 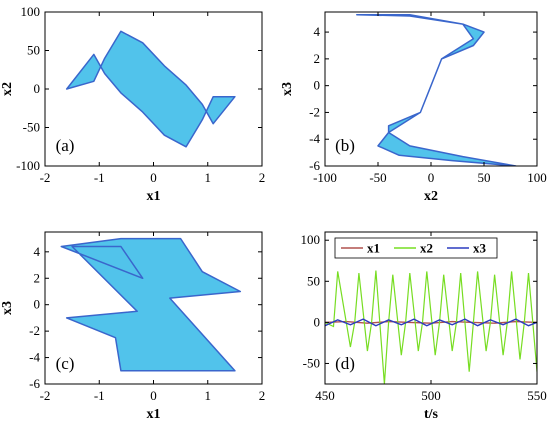 What do you see at coordinates (416, 248) in the screenshot?
I see `legend: x1 x2 x3` at bounding box center [416, 248].